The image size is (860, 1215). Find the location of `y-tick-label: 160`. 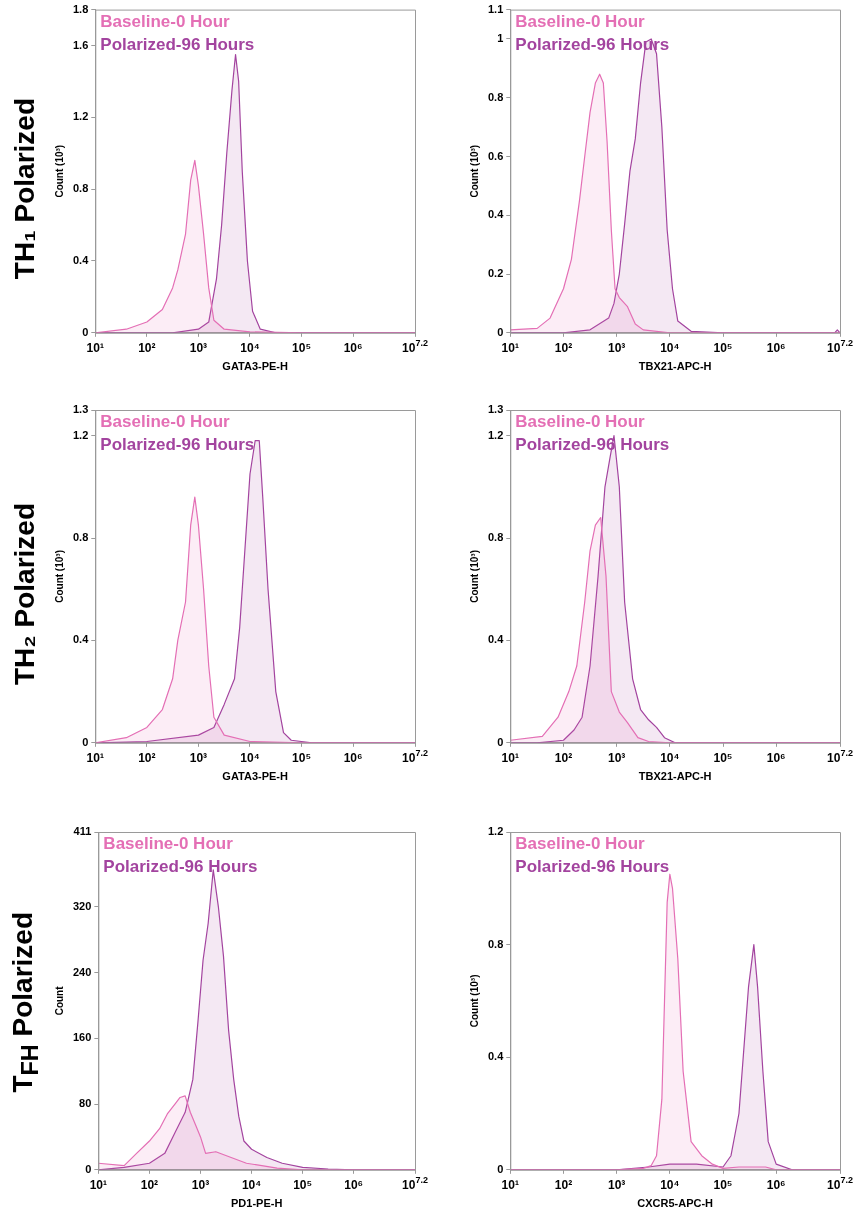

y-tick-label: 160 is located at coordinates (82, 1037).